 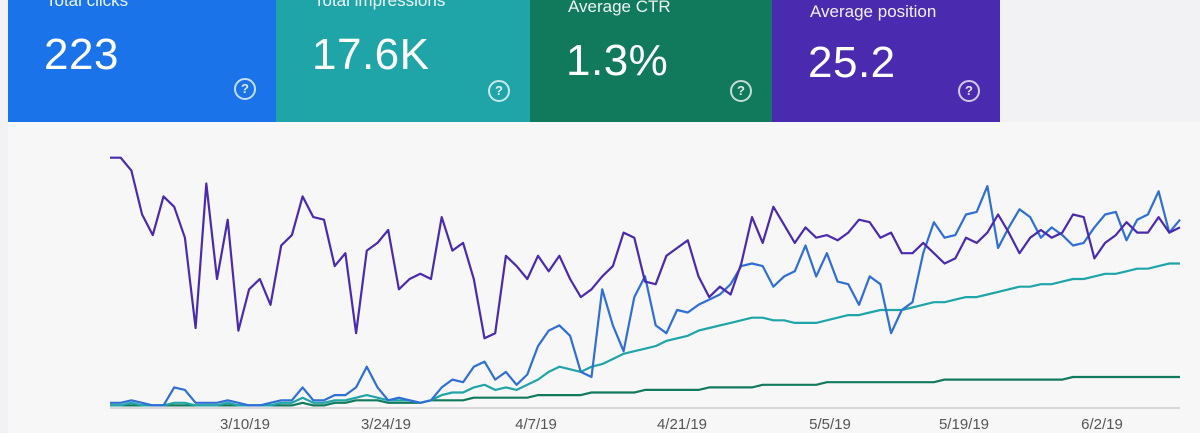 What do you see at coordinates (1102, 424) in the screenshot?
I see `x-tick-label: 6/2/19` at bounding box center [1102, 424].